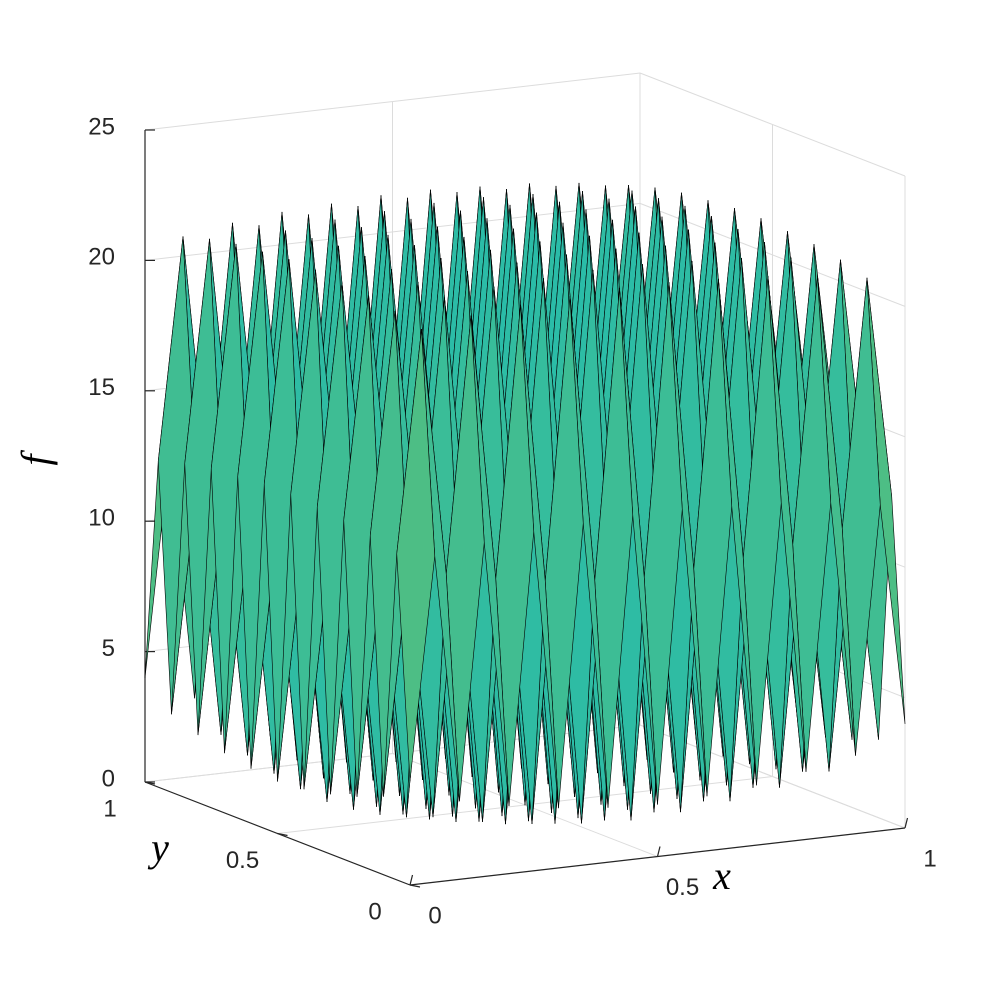 This screenshot has height=997, width=997. Describe the element at coordinates (108, 778) in the screenshot. I see `z-tick-label: 0` at that location.